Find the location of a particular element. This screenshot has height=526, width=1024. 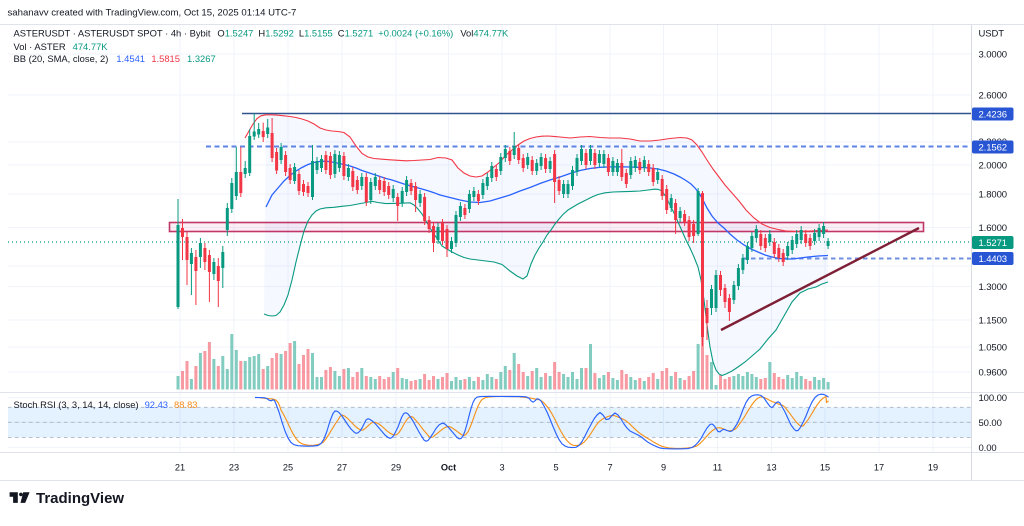

svg-text: 1.5271 is located at coordinates (993, 243).